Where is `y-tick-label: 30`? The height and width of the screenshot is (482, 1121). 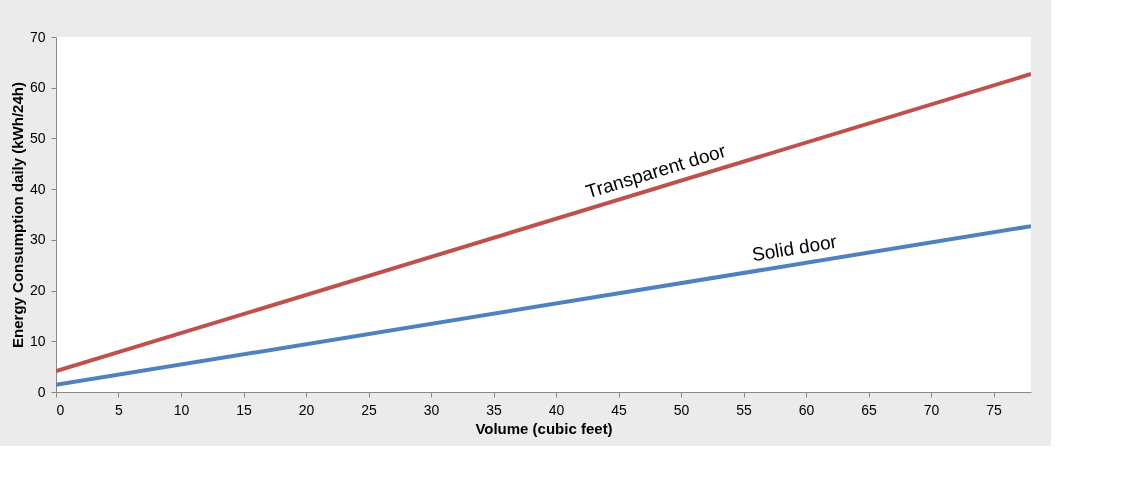 y-tick-label: 30 is located at coordinates (37, 239).